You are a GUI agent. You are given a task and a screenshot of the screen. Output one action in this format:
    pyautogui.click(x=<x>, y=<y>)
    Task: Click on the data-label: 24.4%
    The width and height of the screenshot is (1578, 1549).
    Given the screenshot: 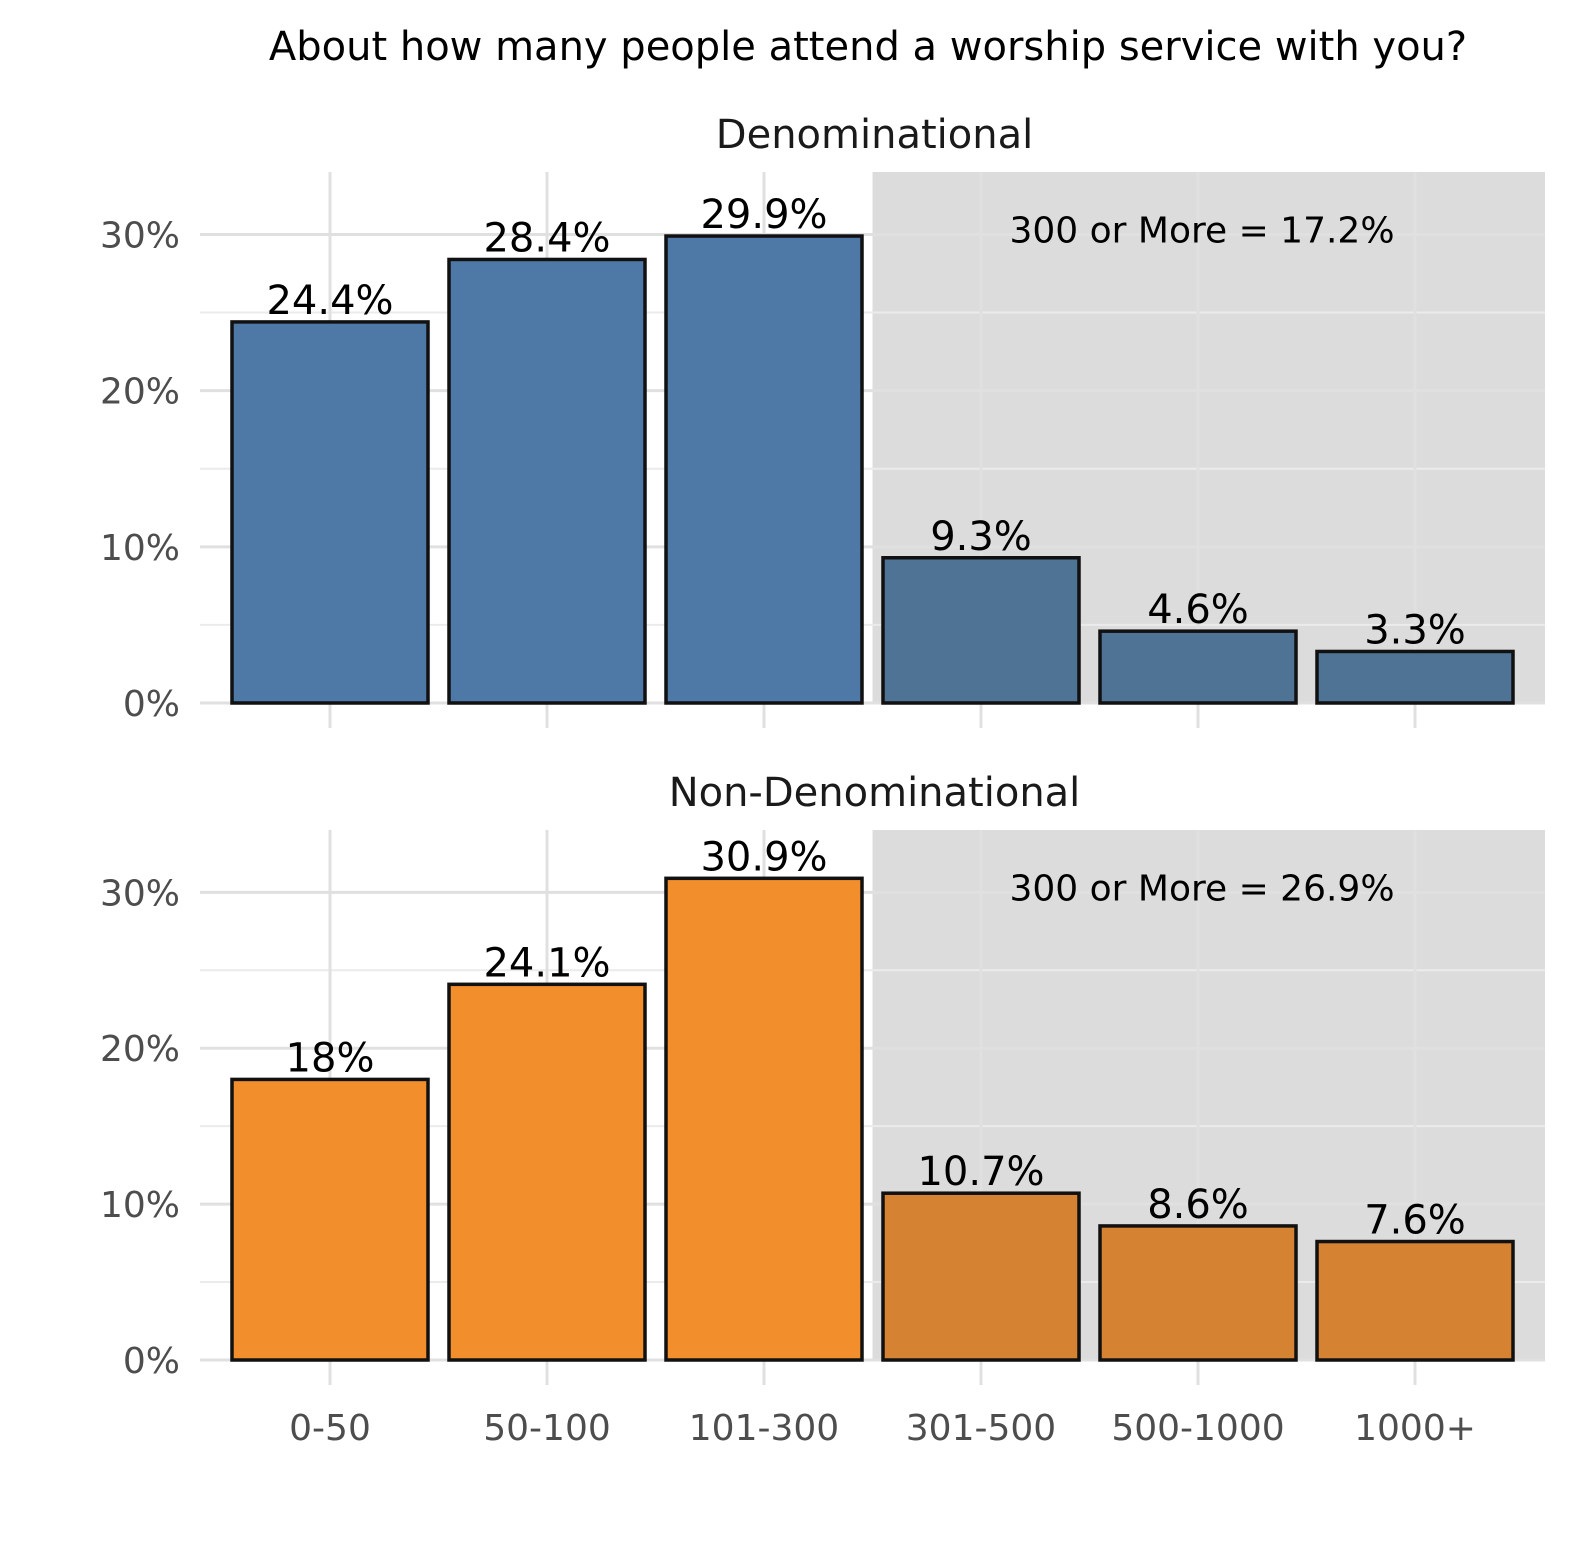 What is the action you would take?
    pyautogui.click(x=329, y=301)
    